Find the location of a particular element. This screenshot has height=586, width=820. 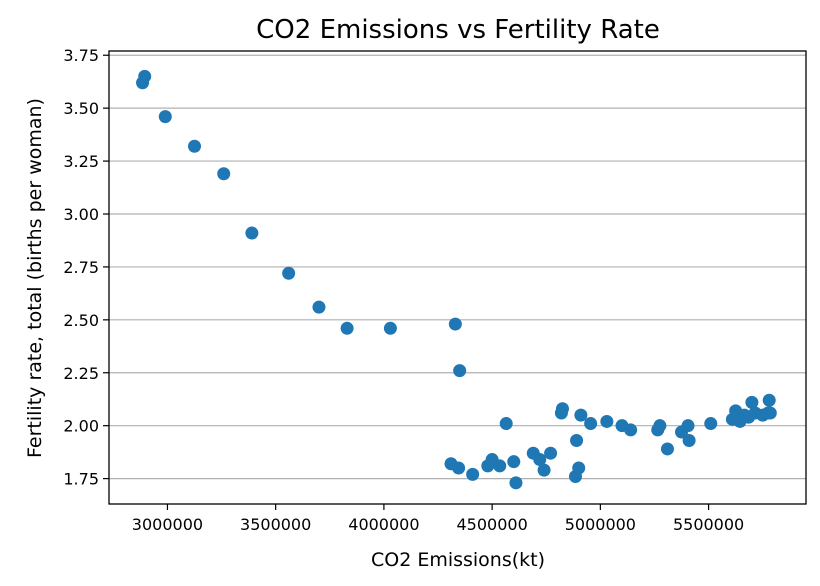

y-tick-label: 2.75 is located at coordinates (81, 267).